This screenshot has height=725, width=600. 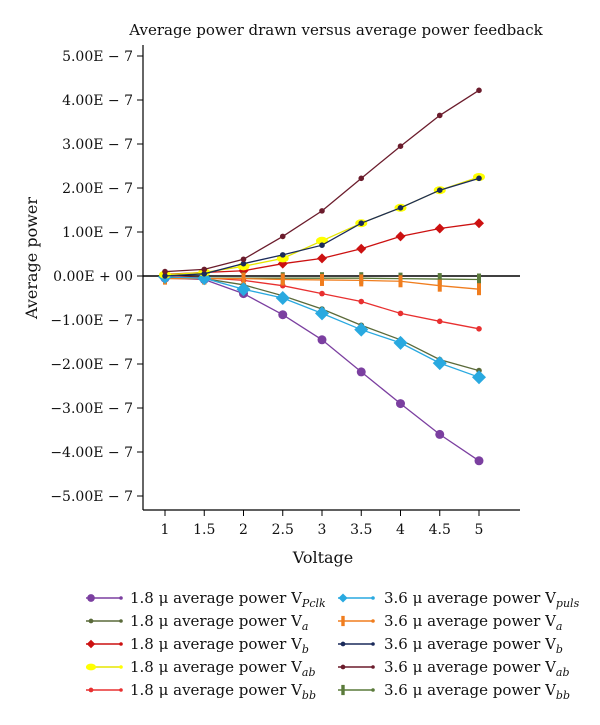 I want to click on x-tick-label: 4, so click(x=400, y=530).